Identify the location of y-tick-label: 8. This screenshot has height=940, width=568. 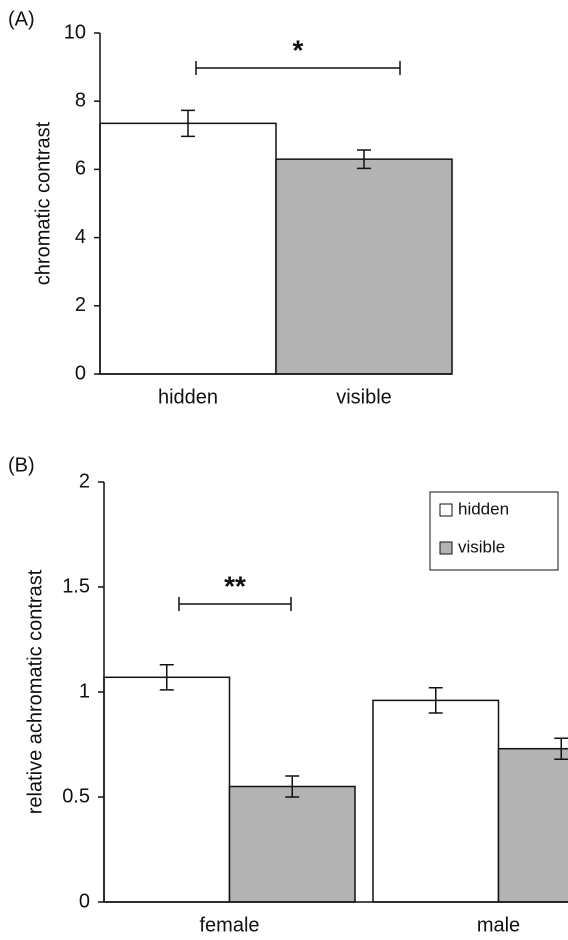
(80, 100).